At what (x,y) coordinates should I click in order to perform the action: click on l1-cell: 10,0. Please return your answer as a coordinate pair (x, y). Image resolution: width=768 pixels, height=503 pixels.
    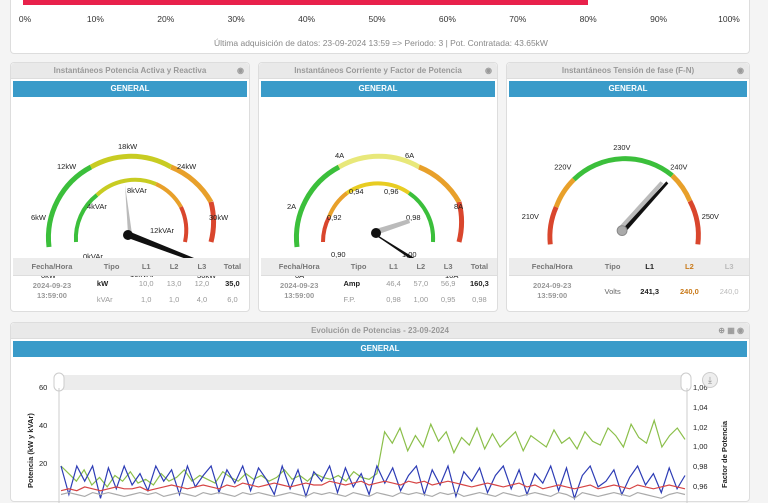
    Looking at the image, I should click on (146, 283).